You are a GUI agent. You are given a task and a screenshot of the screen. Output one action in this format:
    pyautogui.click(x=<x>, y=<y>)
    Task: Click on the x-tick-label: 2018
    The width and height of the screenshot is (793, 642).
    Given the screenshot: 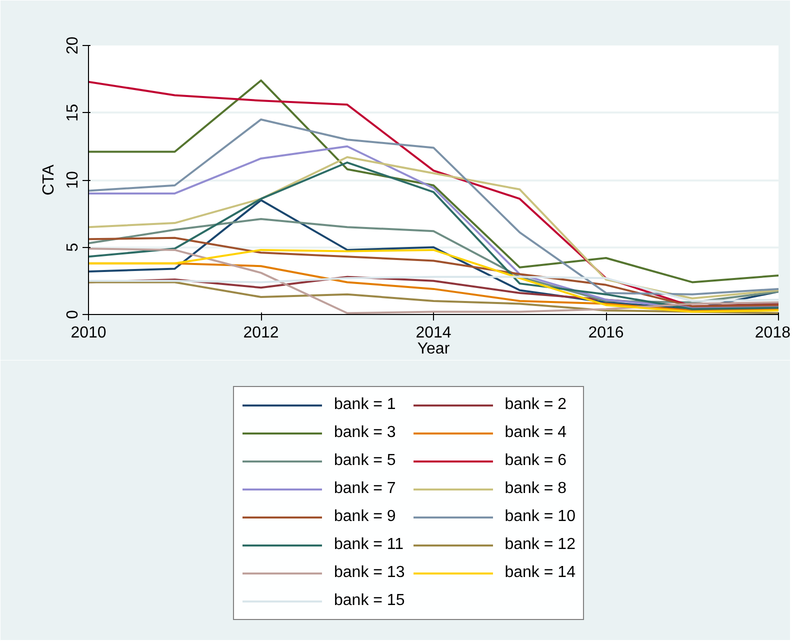 What is the action you would take?
    pyautogui.click(x=772, y=333)
    